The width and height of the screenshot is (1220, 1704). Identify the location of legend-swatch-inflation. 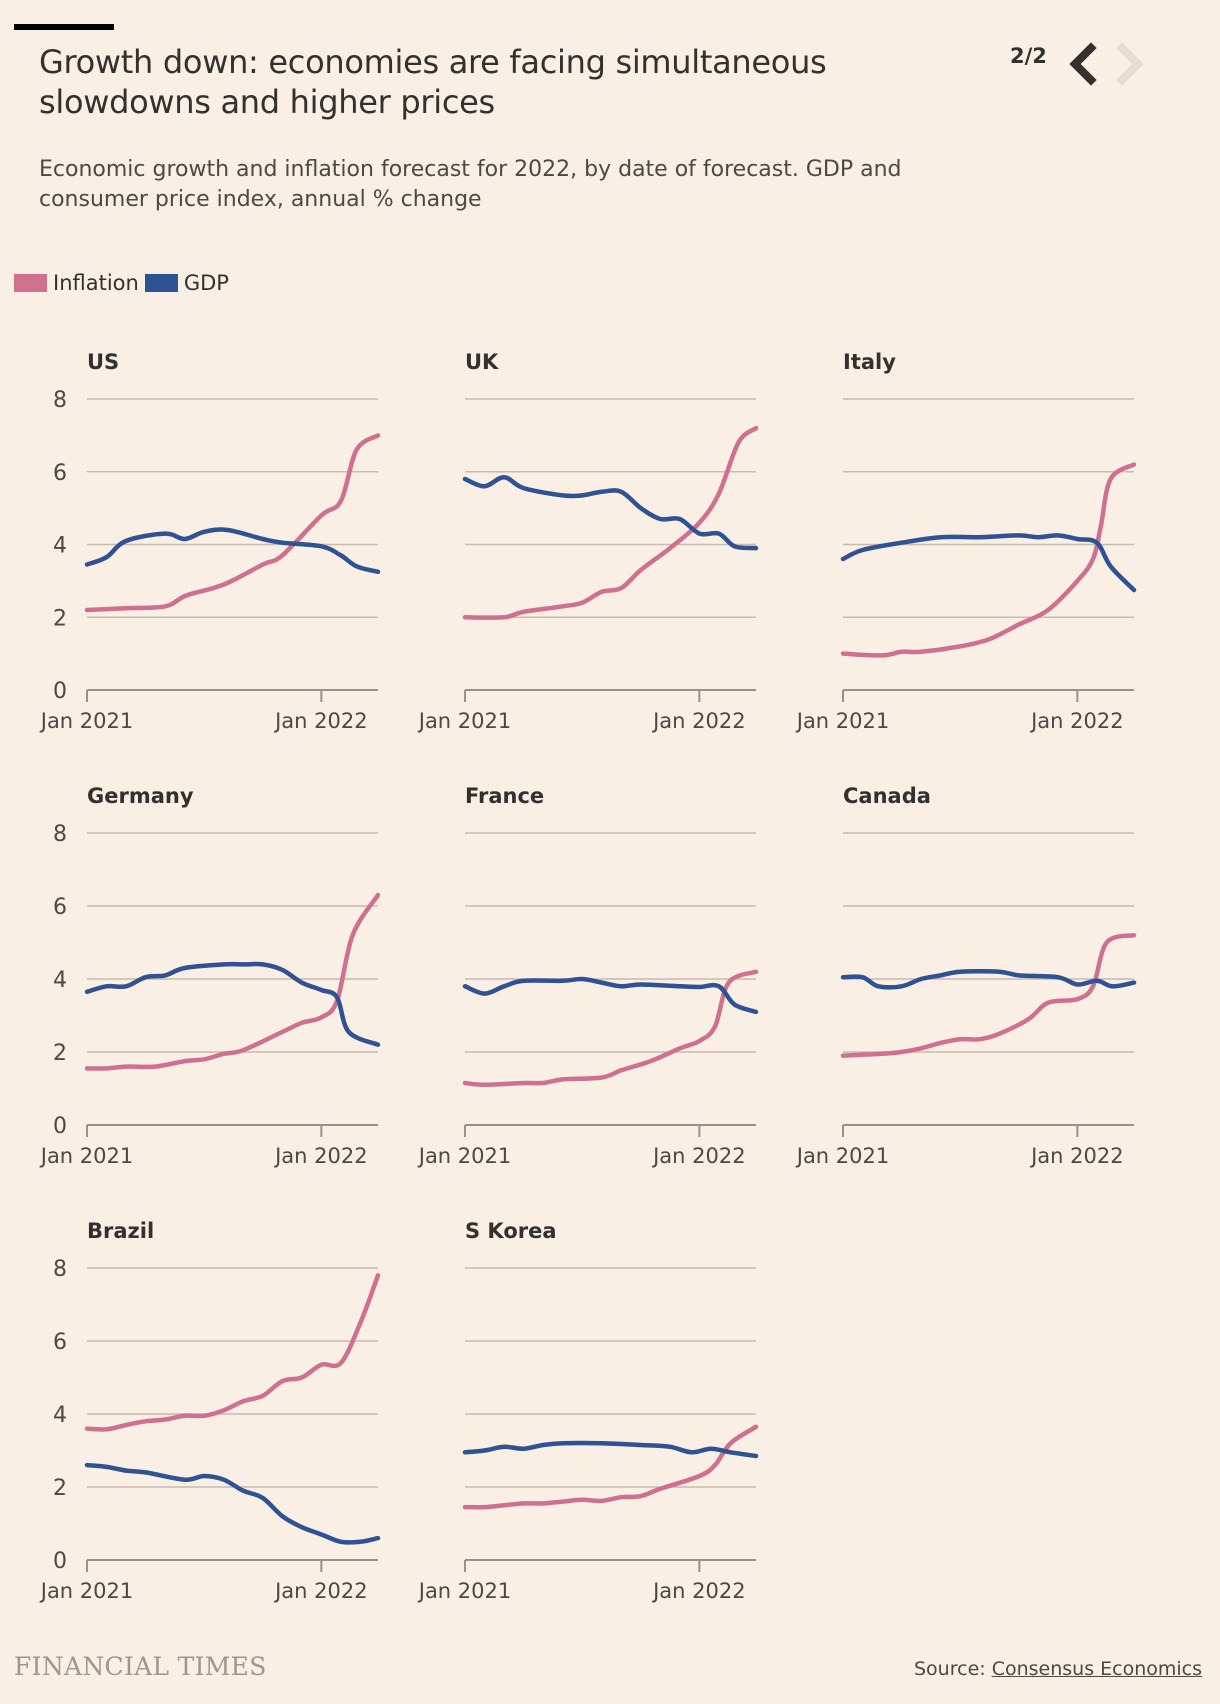
(30, 283).